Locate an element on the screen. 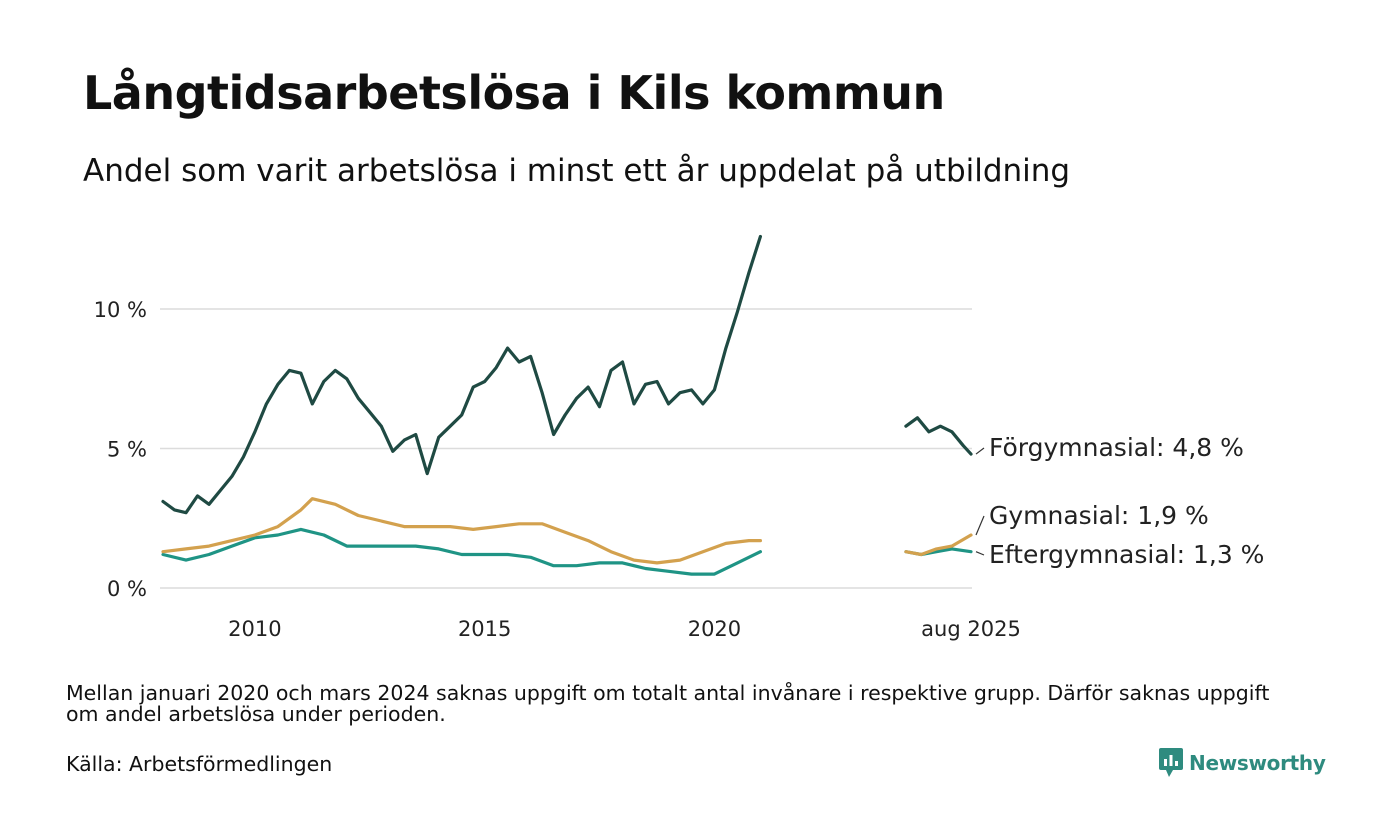 This screenshot has width=1400, height=840. x-tick-label: 2015 is located at coordinates (484, 629).